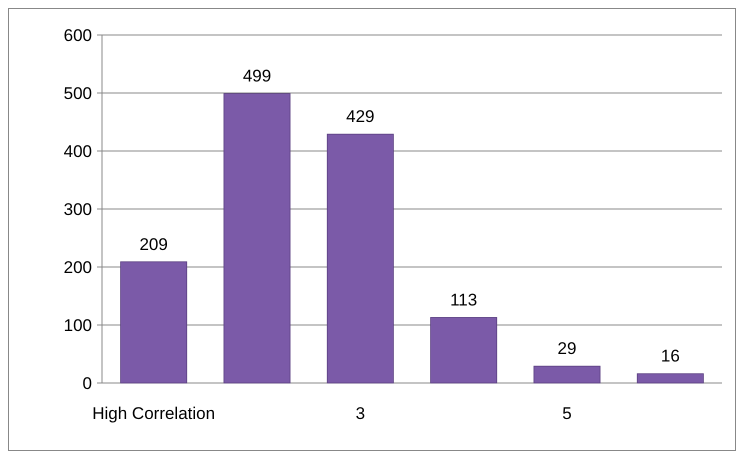  I want to click on y-tick-label: 300, so click(78, 209).